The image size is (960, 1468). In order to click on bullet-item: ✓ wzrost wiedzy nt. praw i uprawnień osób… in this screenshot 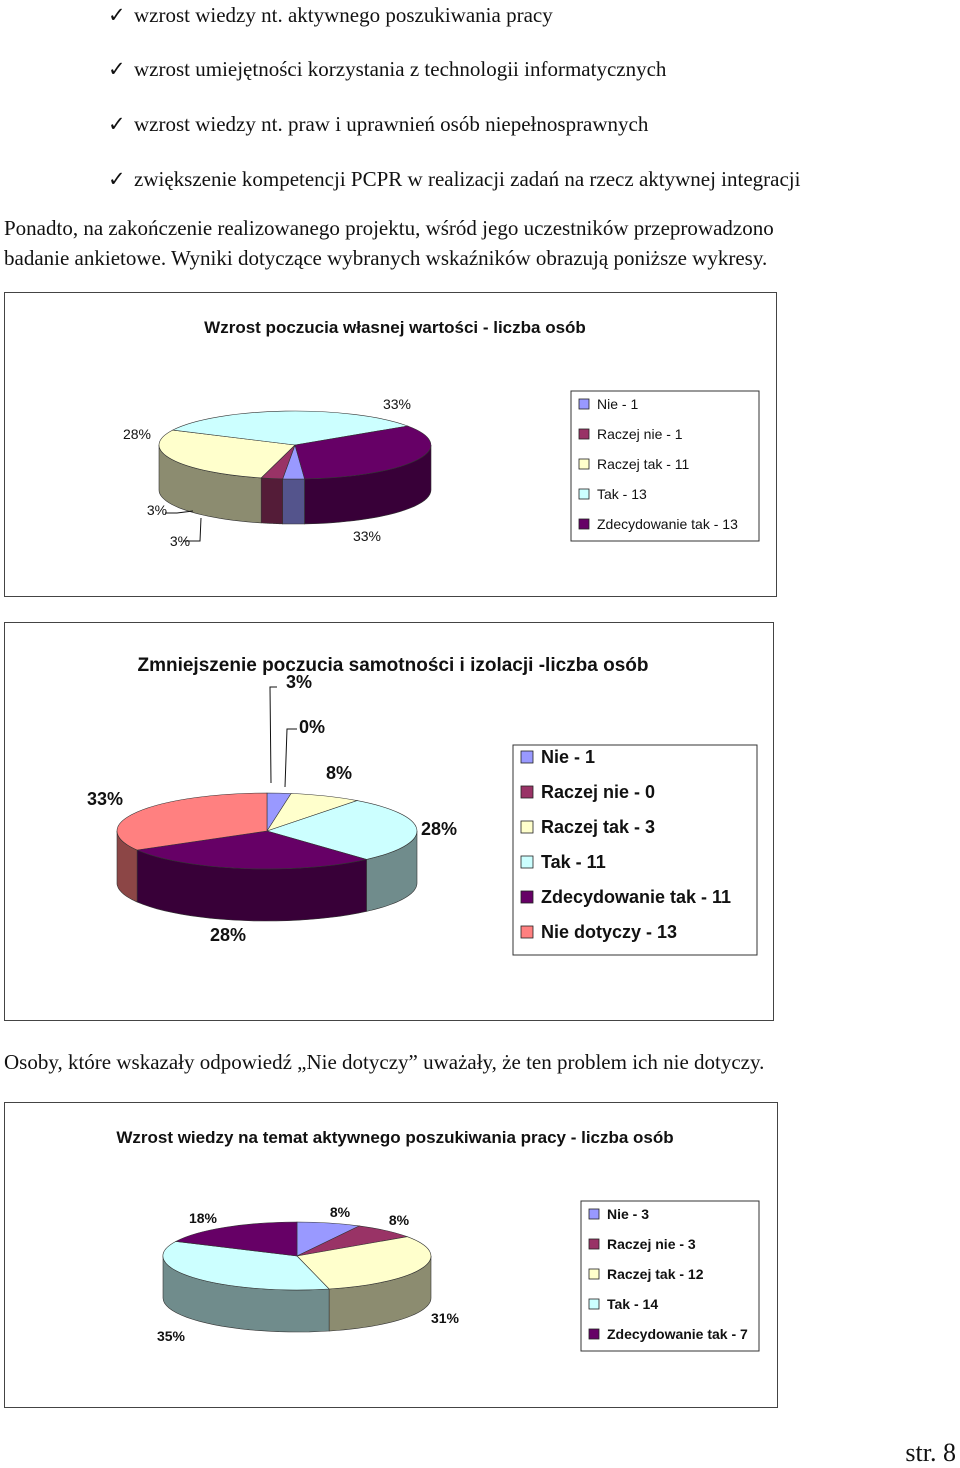, I will do `click(378, 124)`.